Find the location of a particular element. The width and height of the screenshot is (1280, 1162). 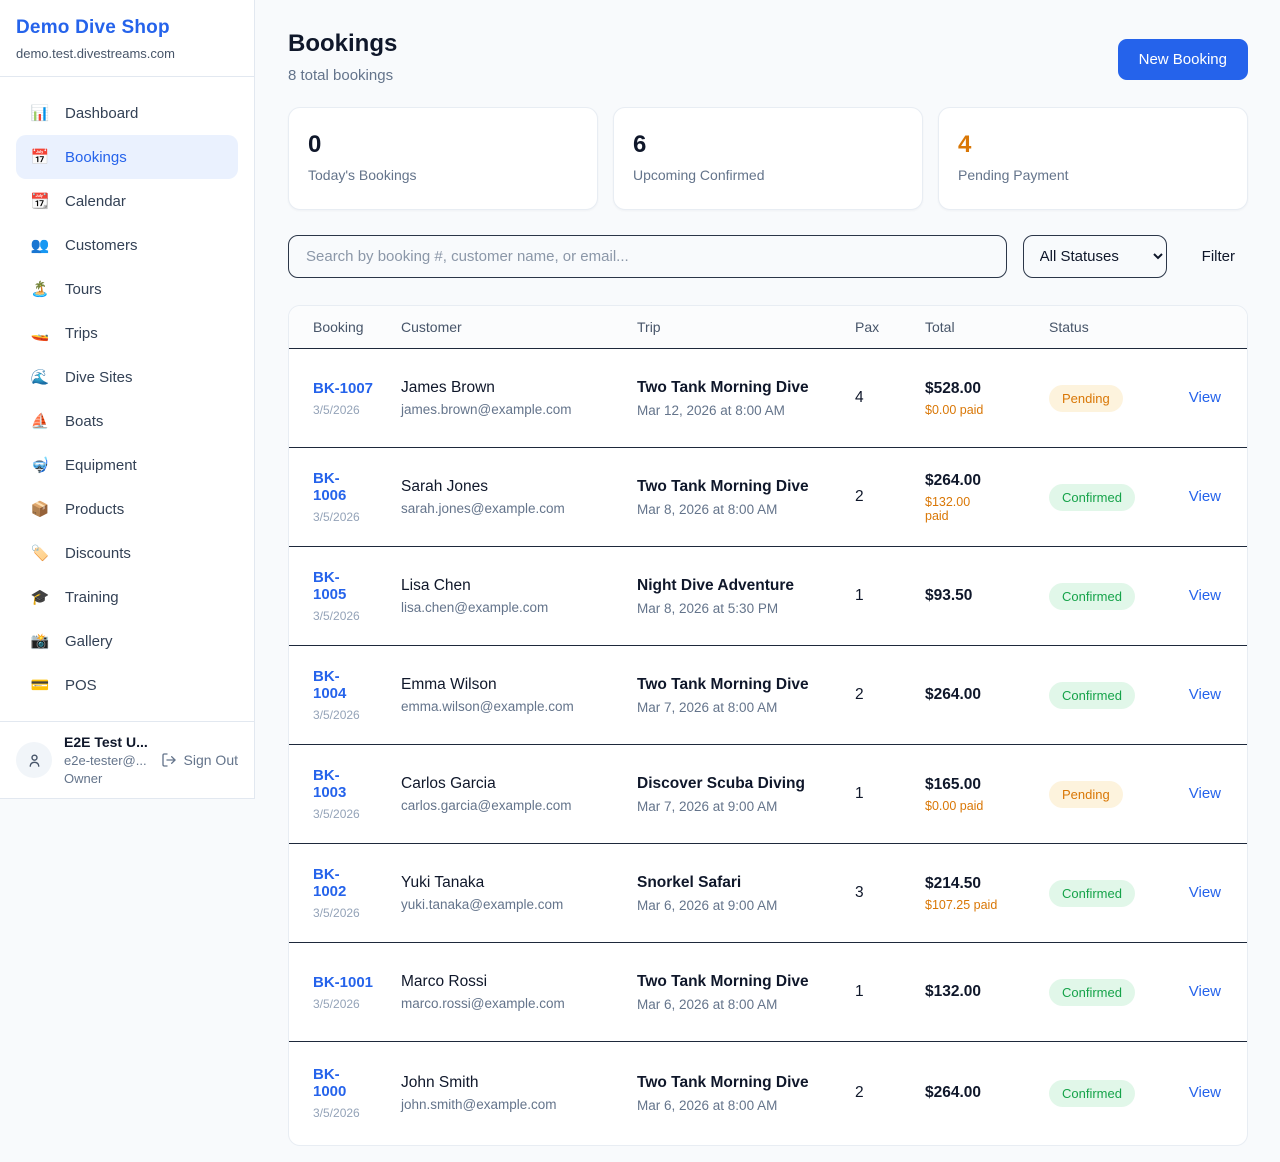

sidebar-item-dive-sites: 🌊 Dive Sites is located at coordinates (127, 377).